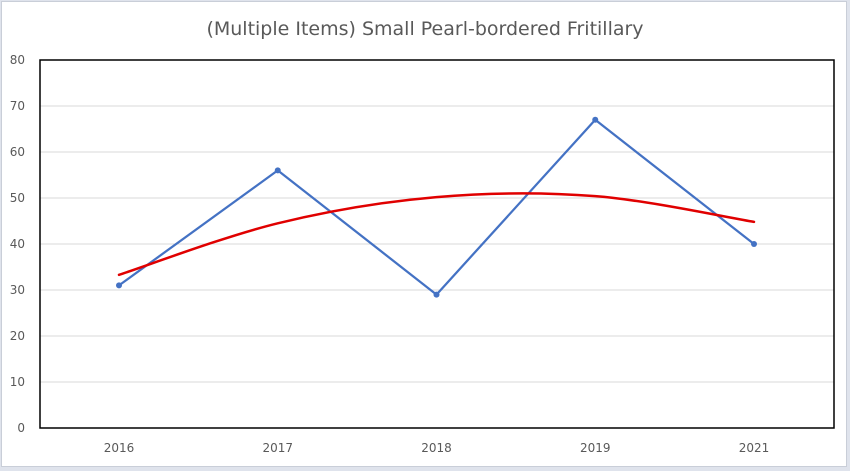  Describe the element at coordinates (119, 448) in the screenshot. I see `x-tick-label: 2016` at that location.